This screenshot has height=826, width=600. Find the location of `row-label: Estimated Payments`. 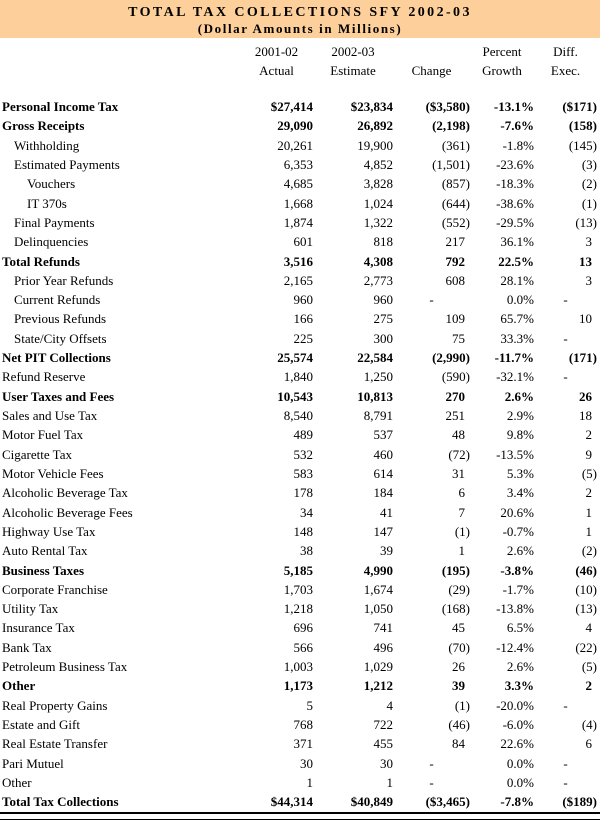

row-label: Estimated Payments is located at coordinates (67, 164).